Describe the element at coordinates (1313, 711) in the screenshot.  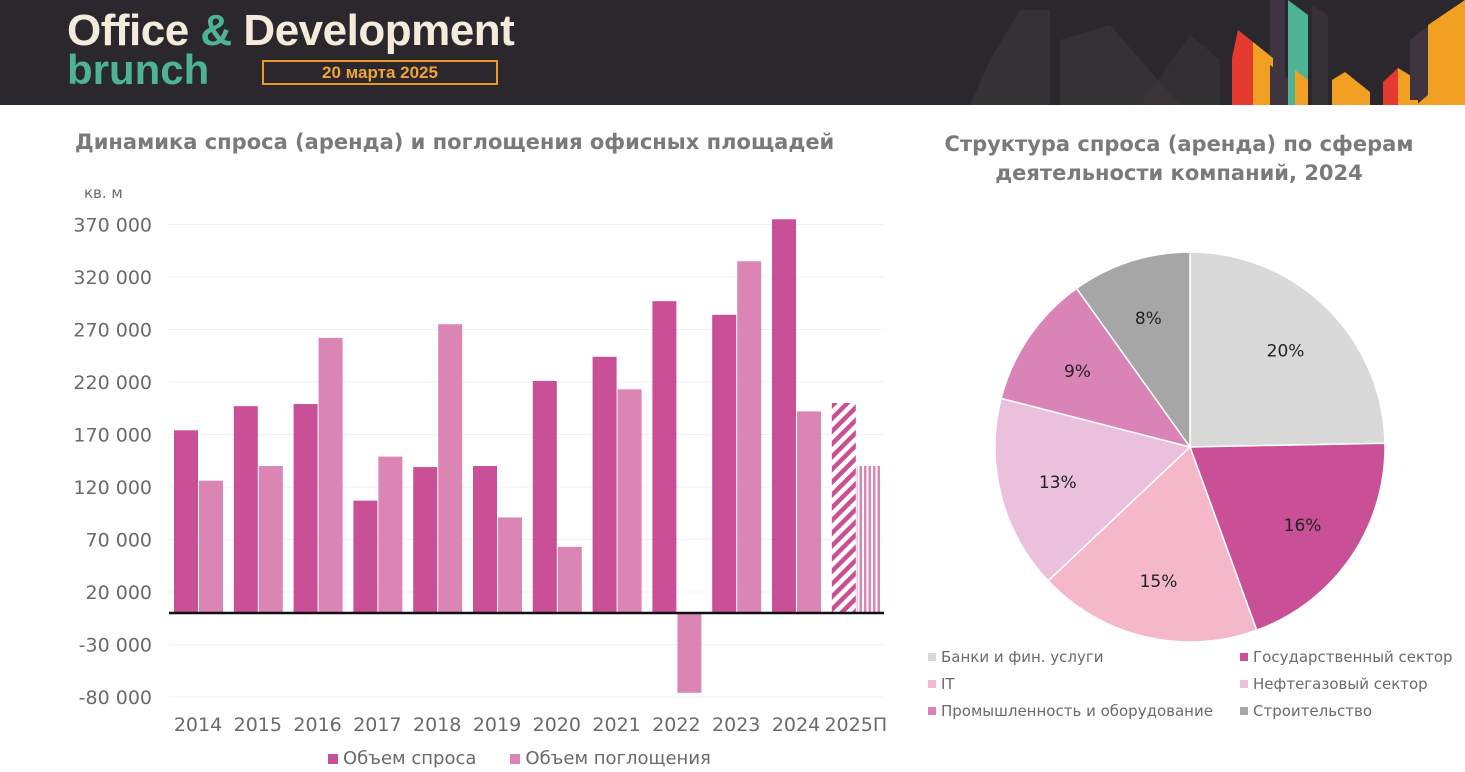
I see `pie-legend-label: Строительство` at that location.